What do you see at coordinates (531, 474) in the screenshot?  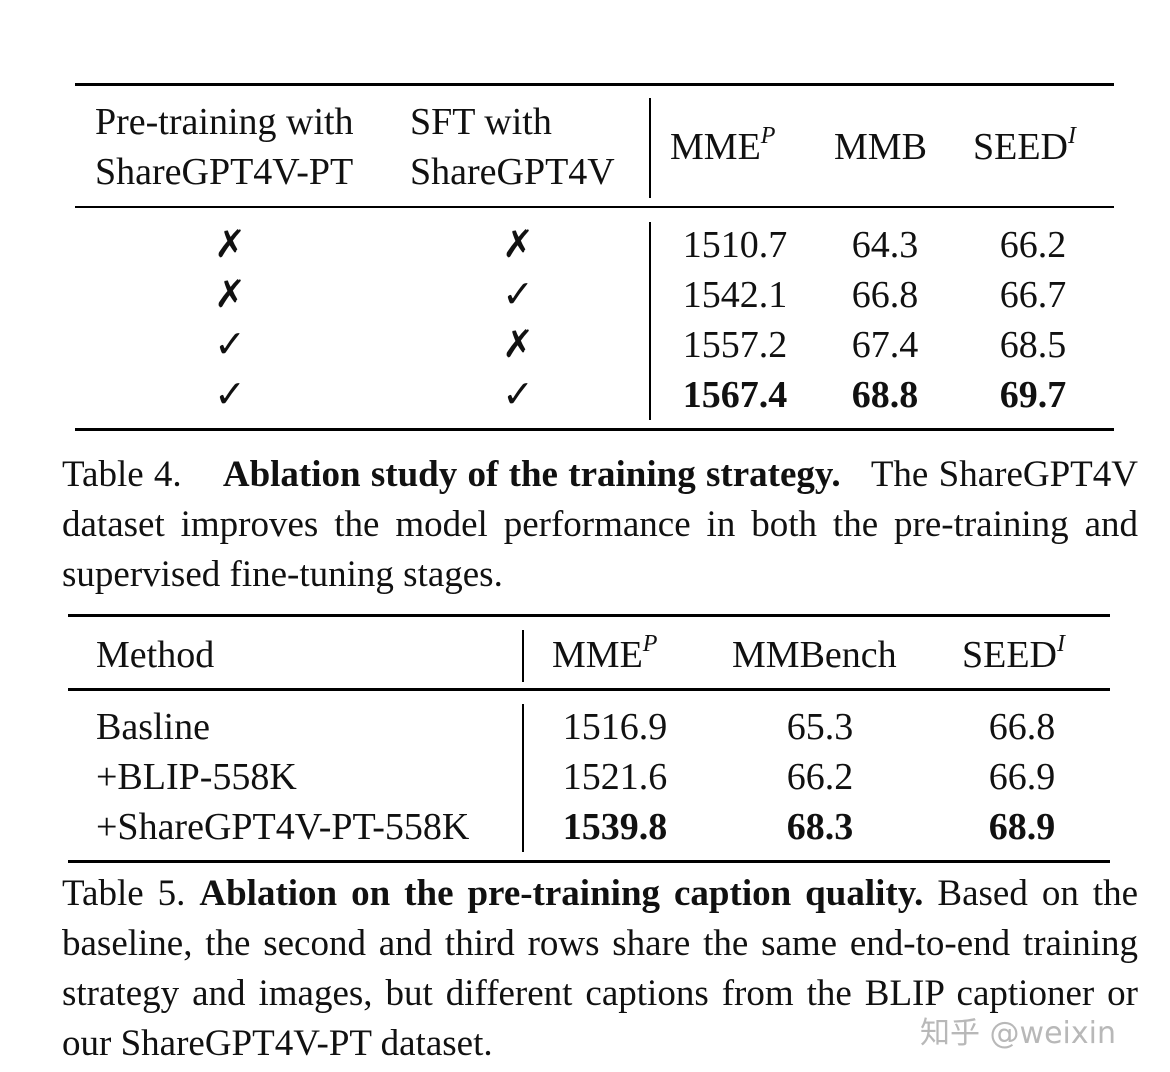 I see `caption-title: Ablation study of the training strategy.` at bounding box center [531, 474].